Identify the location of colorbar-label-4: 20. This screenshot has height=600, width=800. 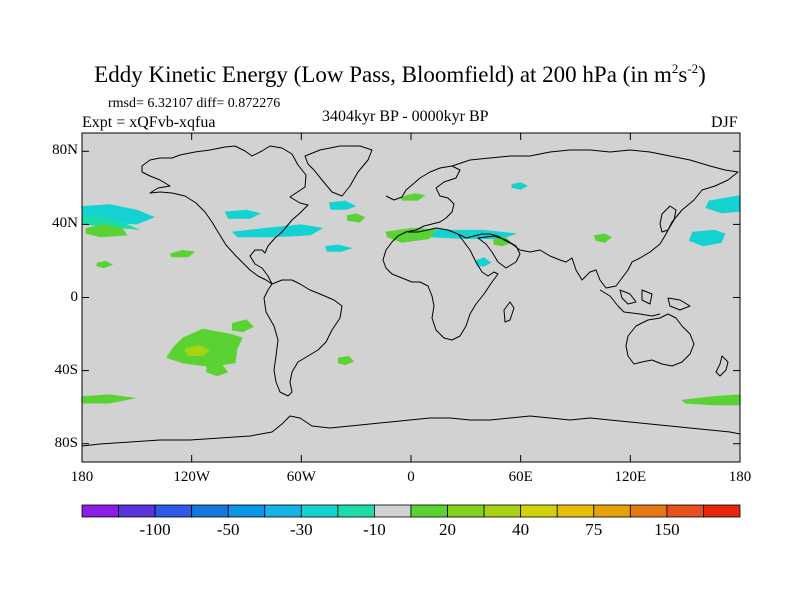
(448, 529).